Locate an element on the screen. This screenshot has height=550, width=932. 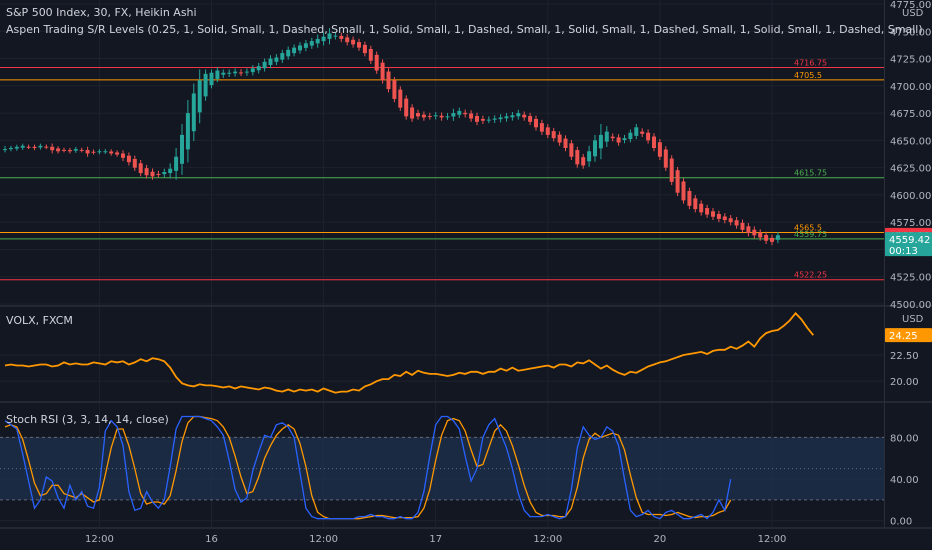
y-tick-label: 4650.00 is located at coordinates (910, 141).